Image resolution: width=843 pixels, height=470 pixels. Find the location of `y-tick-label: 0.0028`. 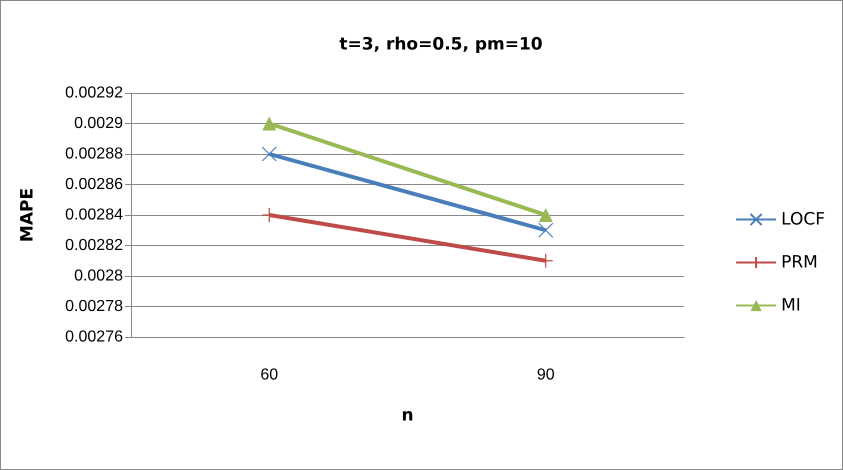

y-tick-label: 0.0028 is located at coordinates (99, 276).